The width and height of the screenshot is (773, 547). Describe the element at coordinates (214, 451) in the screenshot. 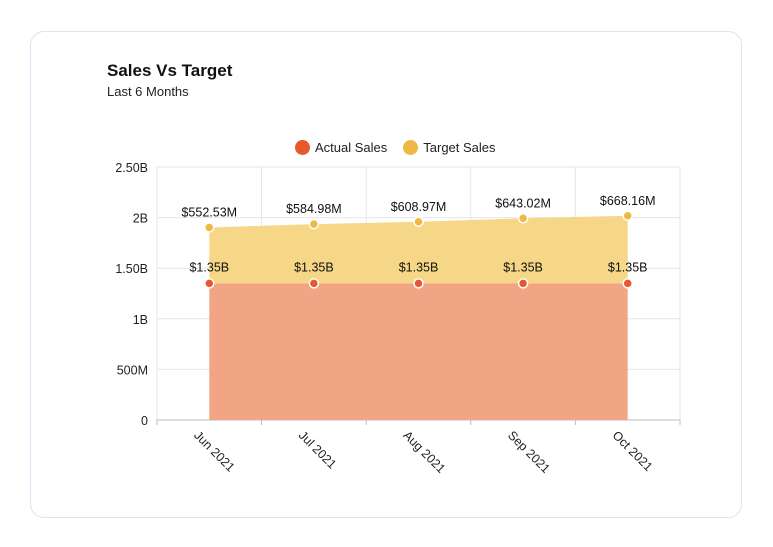

I see `x-tick-label: Jun 2021` at that location.